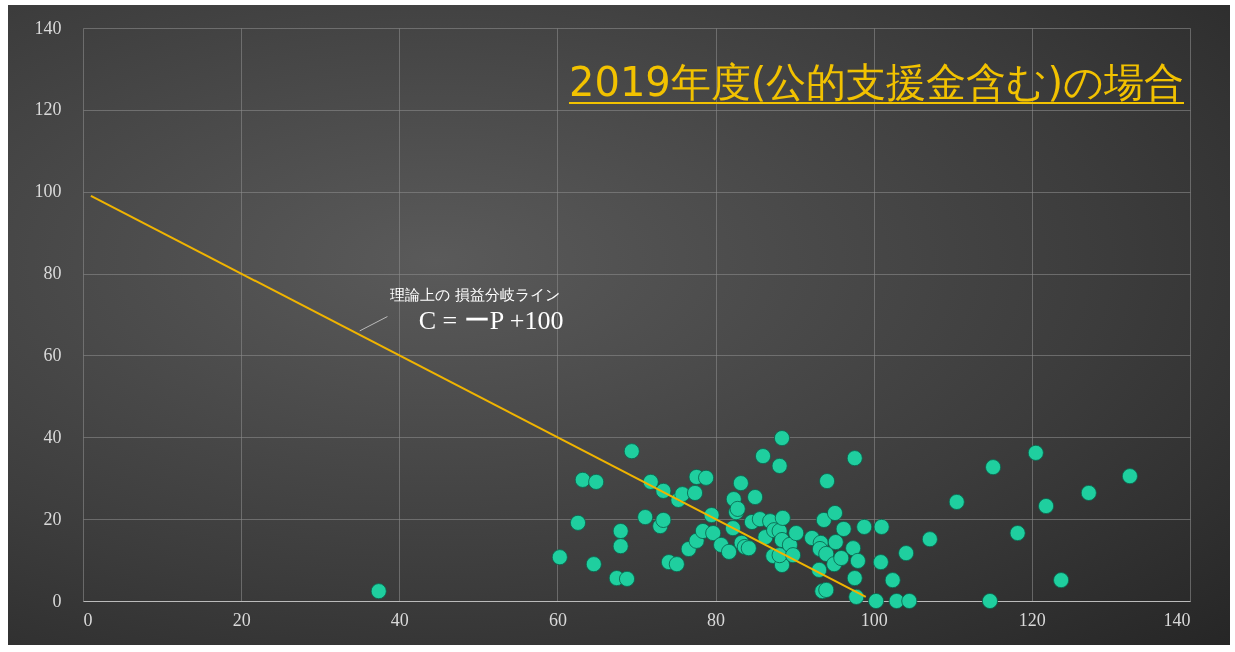  I want to click on y-tick-label: 140, so click(48, 27).